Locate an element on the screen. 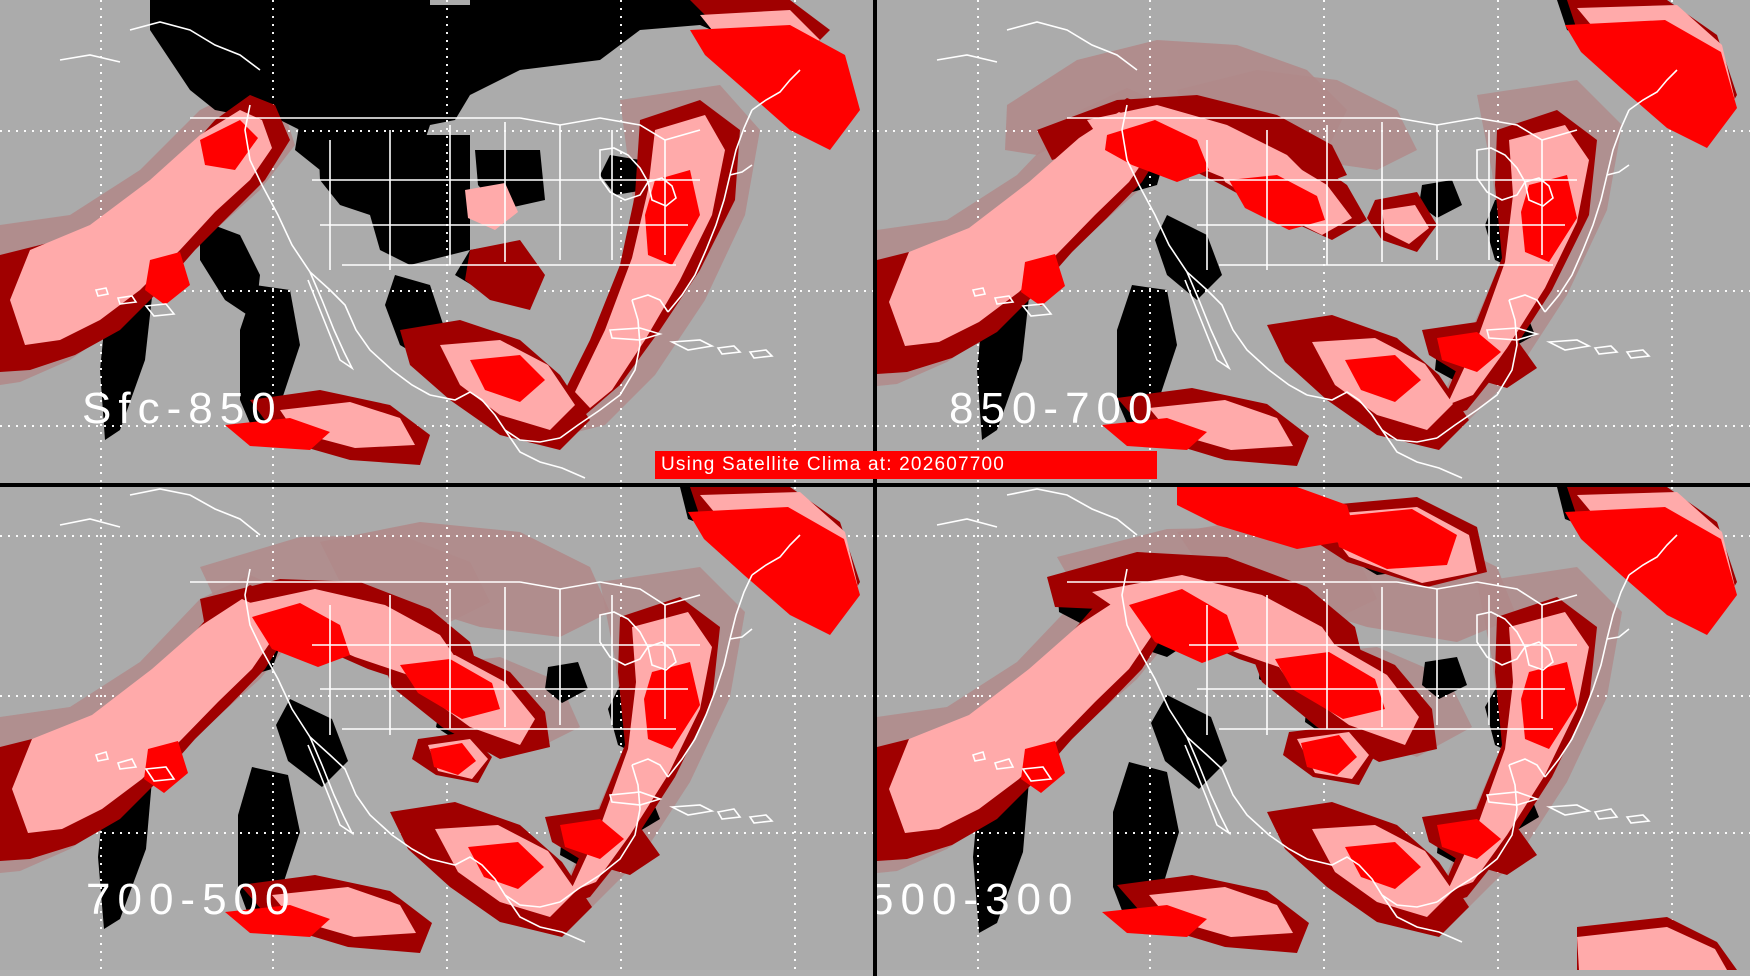  panel-label-500-300: 500-300 is located at coordinates (978, 899).